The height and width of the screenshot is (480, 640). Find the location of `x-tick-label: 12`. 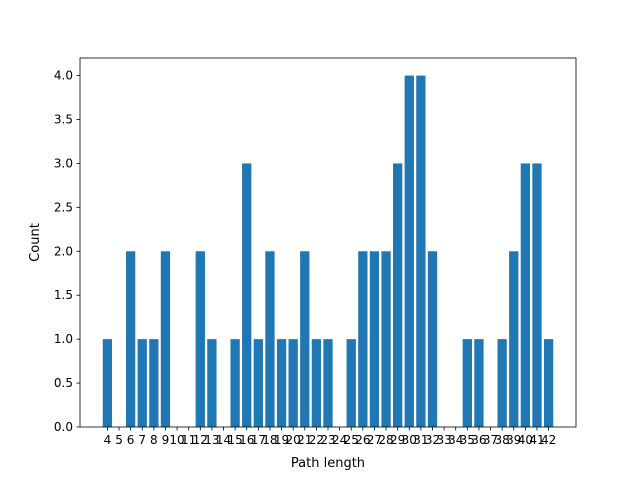

x-tick-label: 12 is located at coordinates (200, 440).